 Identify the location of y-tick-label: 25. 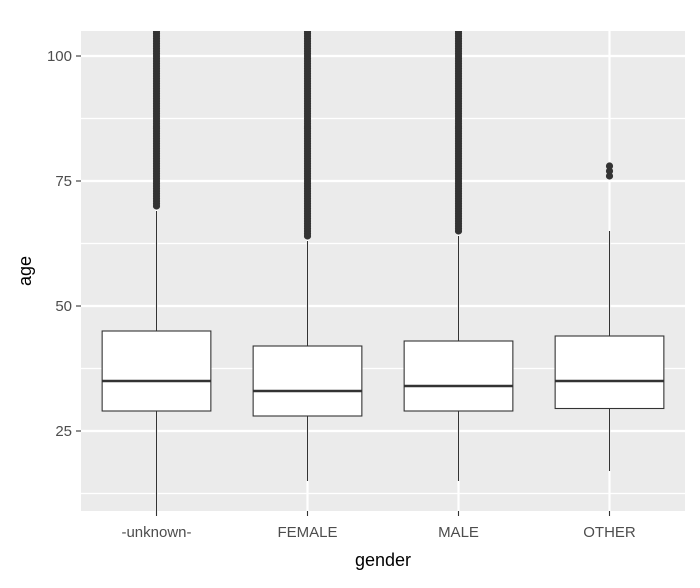
(63, 431).